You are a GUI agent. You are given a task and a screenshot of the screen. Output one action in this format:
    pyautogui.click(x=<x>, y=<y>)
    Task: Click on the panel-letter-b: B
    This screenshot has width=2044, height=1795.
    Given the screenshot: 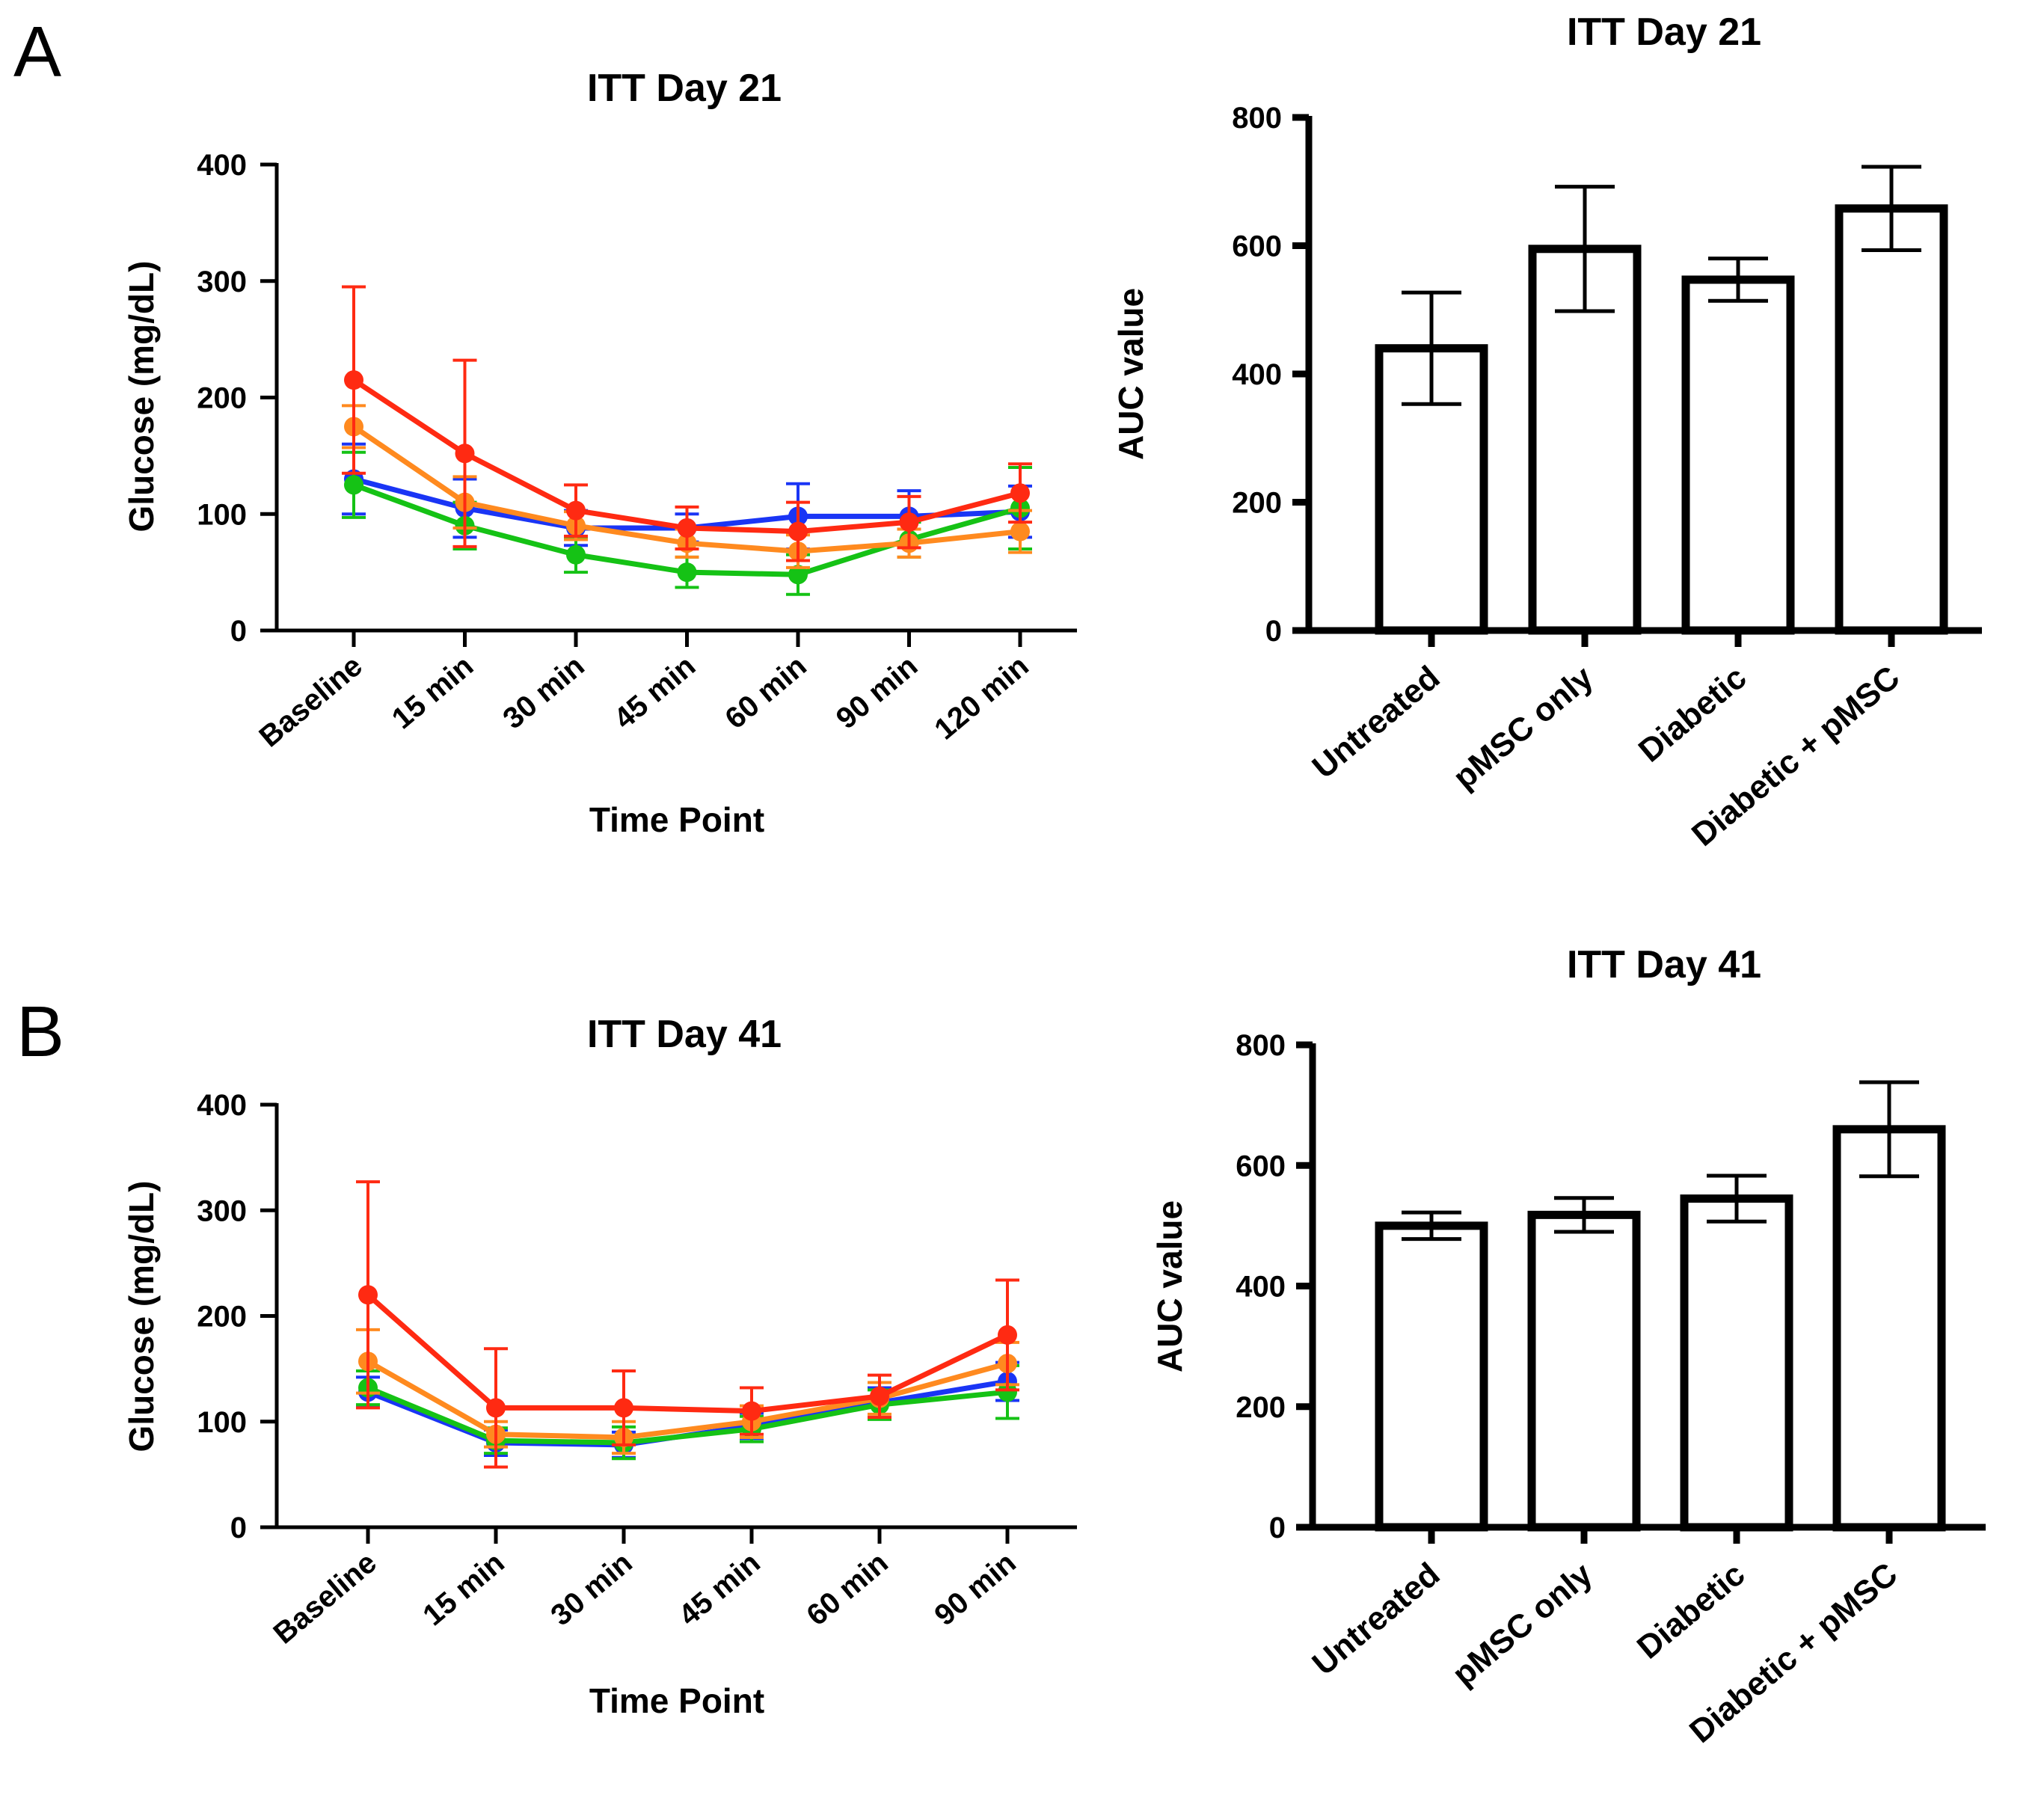 What is the action you would take?
    pyautogui.click(x=40, y=1032)
    